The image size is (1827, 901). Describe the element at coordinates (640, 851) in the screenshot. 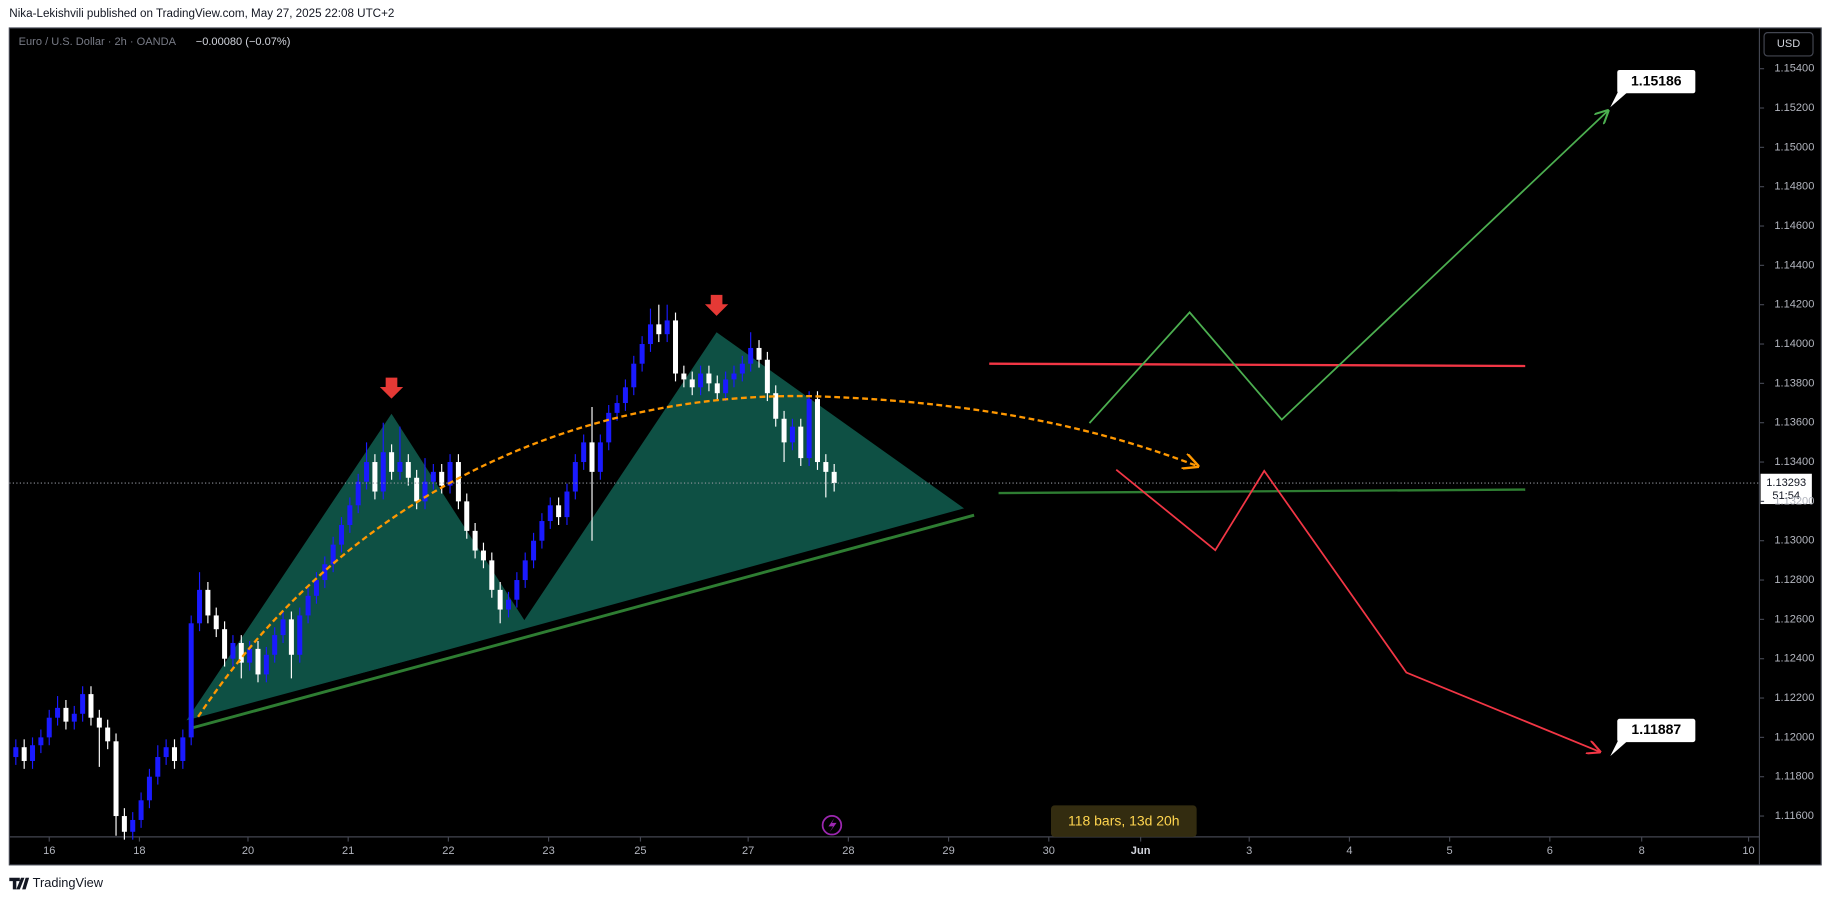

I see `x-tick-label: 25` at that location.